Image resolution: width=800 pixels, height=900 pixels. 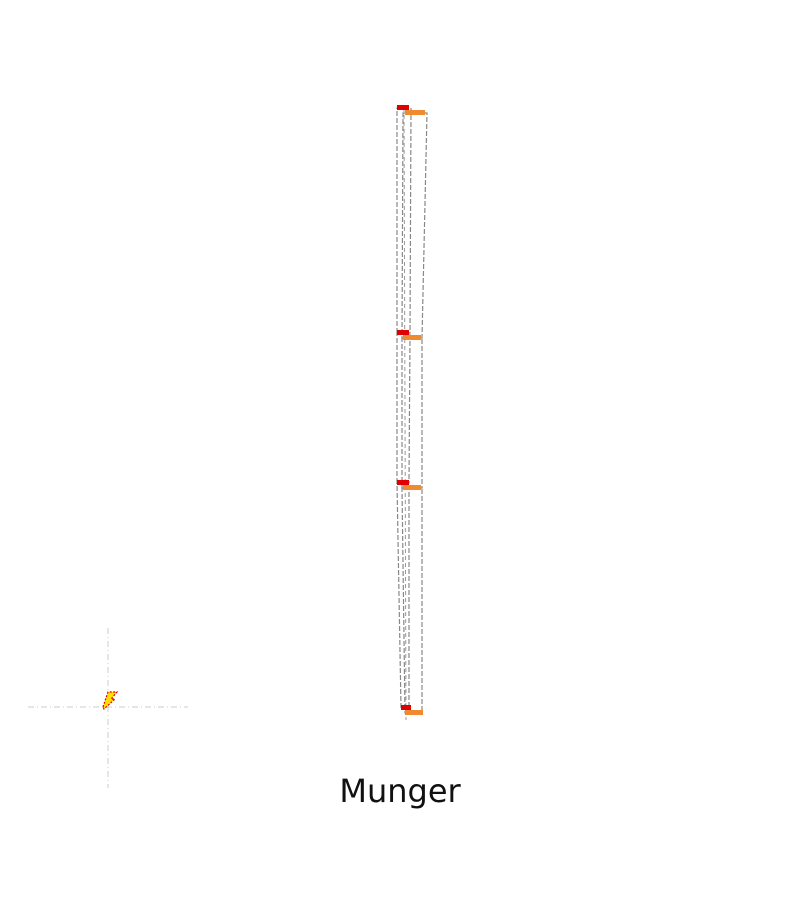 I want to click on level-marker-upper, so click(x=409, y=335).